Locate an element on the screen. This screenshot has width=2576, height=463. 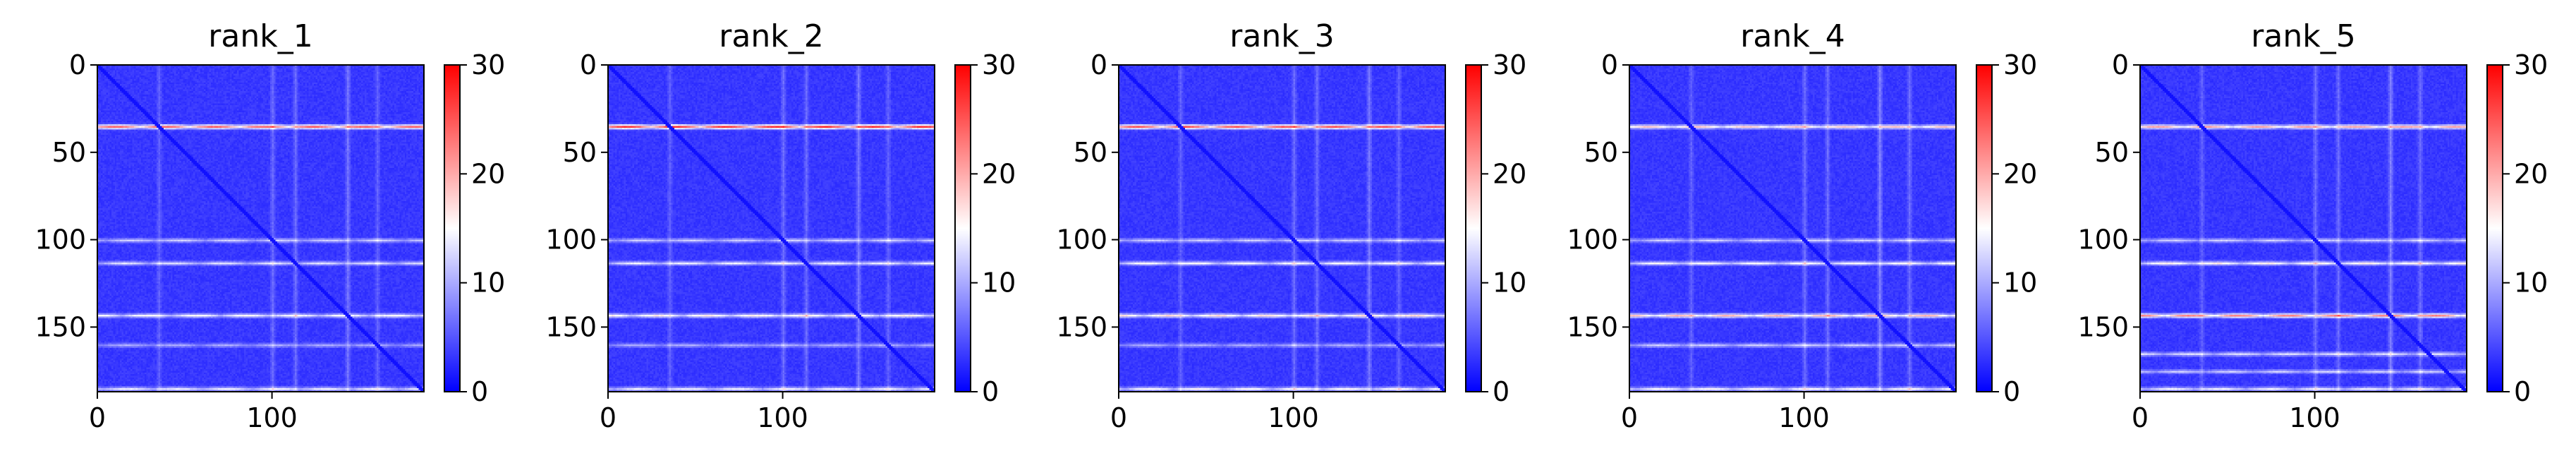
panel-title: rank_1 is located at coordinates (260, 36).